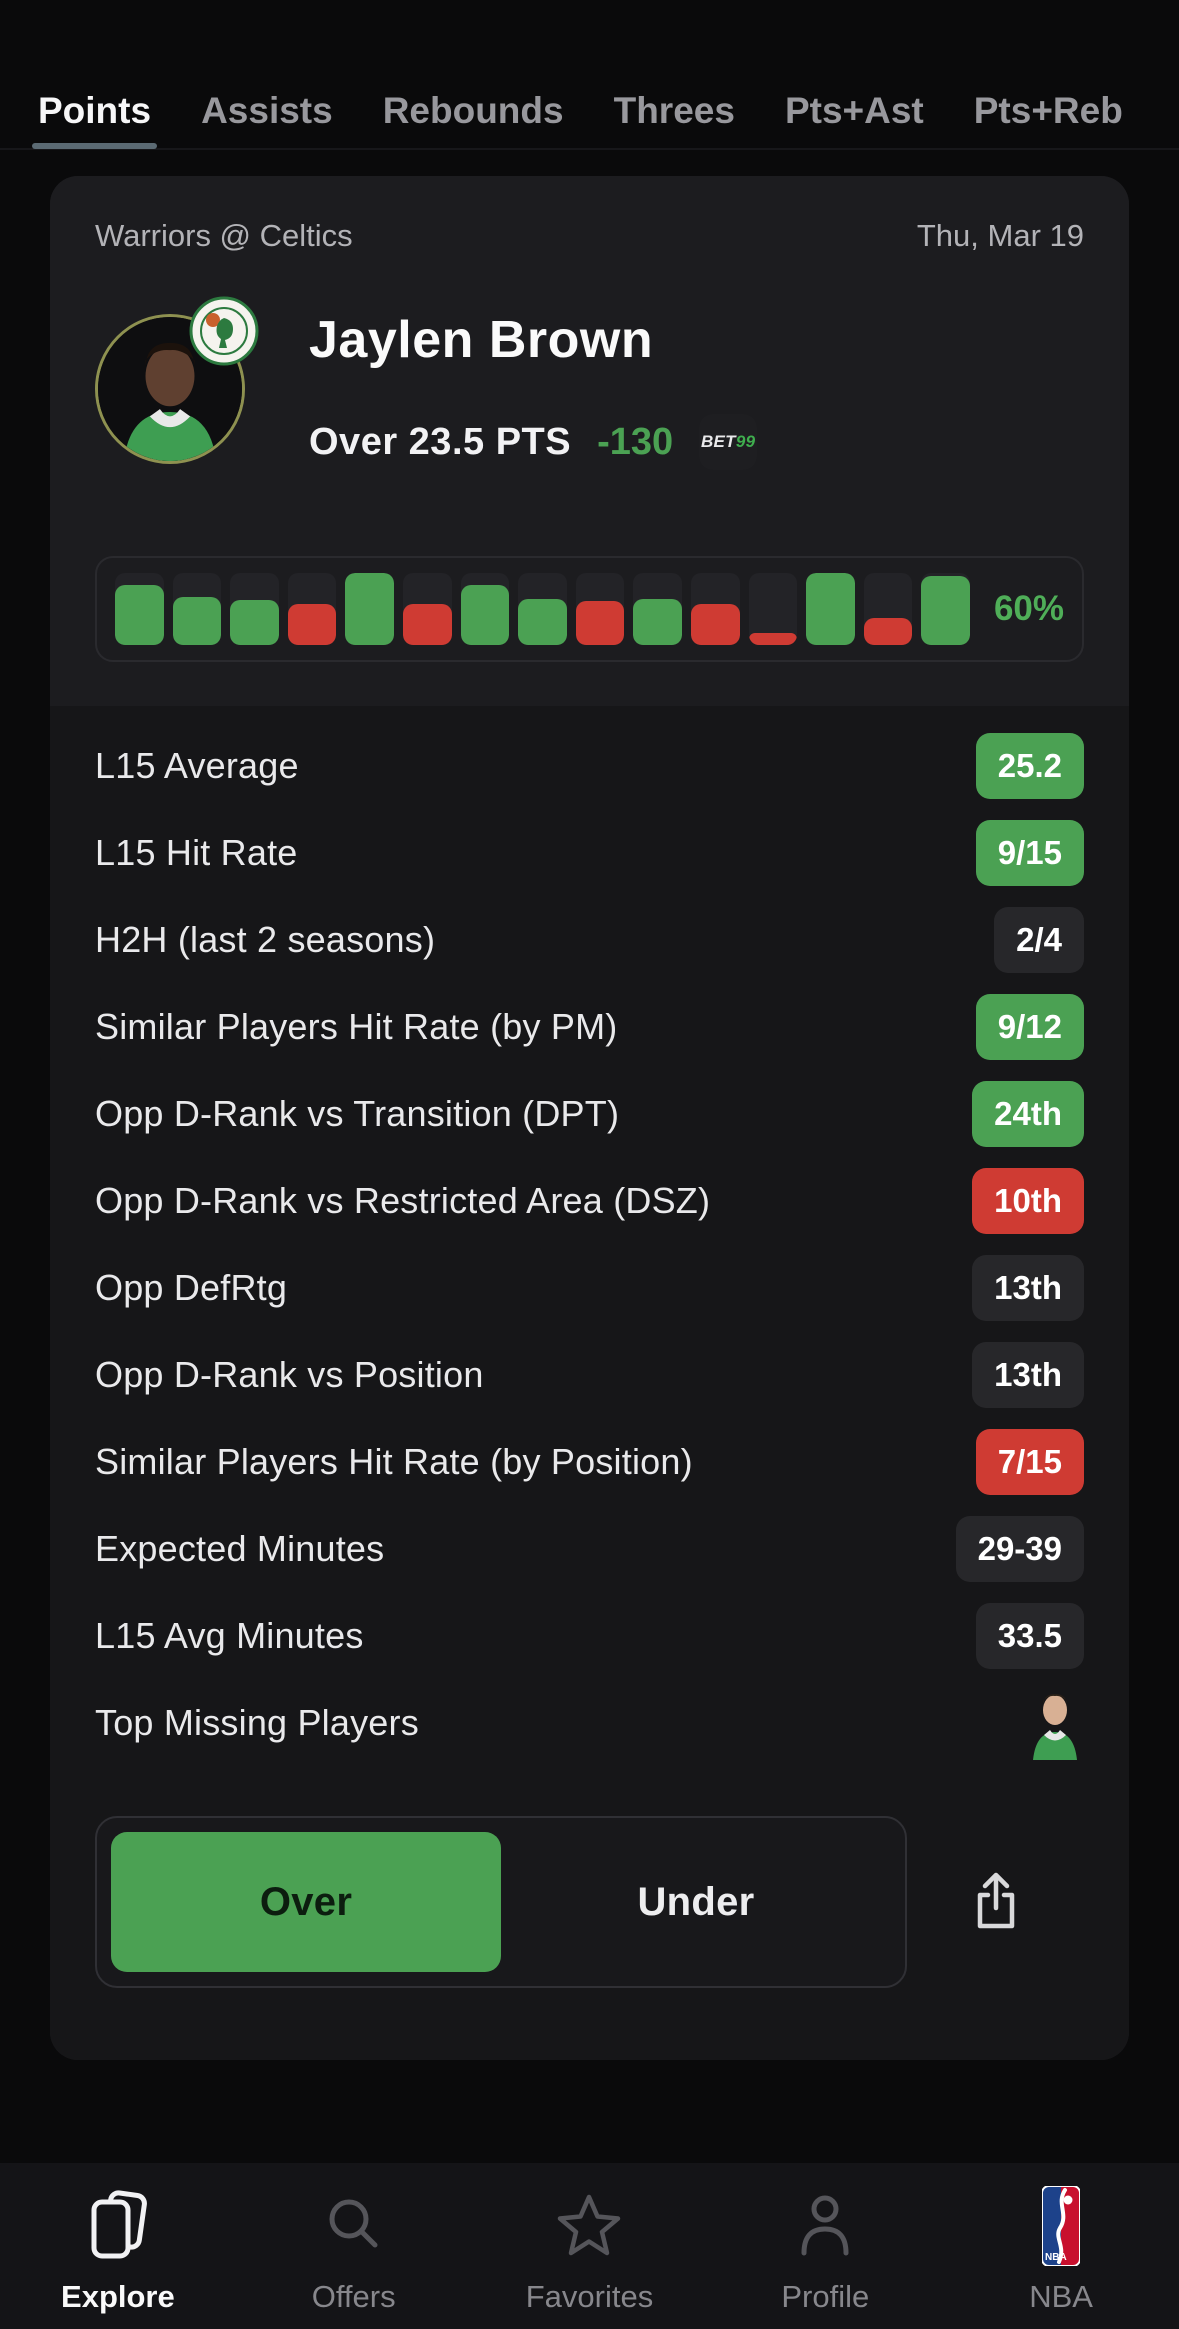 This screenshot has height=2329, width=1179. Describe the element at coordinates (224, 331) in the screenshot. I see `celtics-logo` at that location.